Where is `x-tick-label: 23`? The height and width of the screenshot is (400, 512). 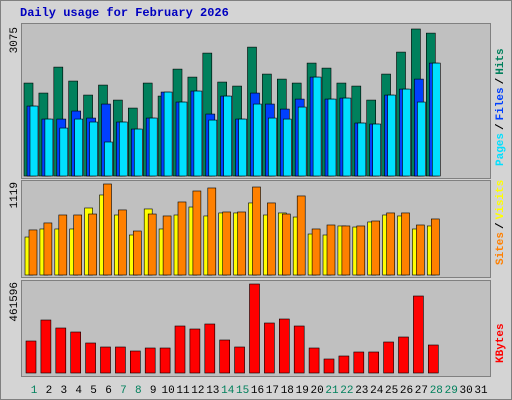 x-tick-label: 23 is located at coordinates (361, 391).